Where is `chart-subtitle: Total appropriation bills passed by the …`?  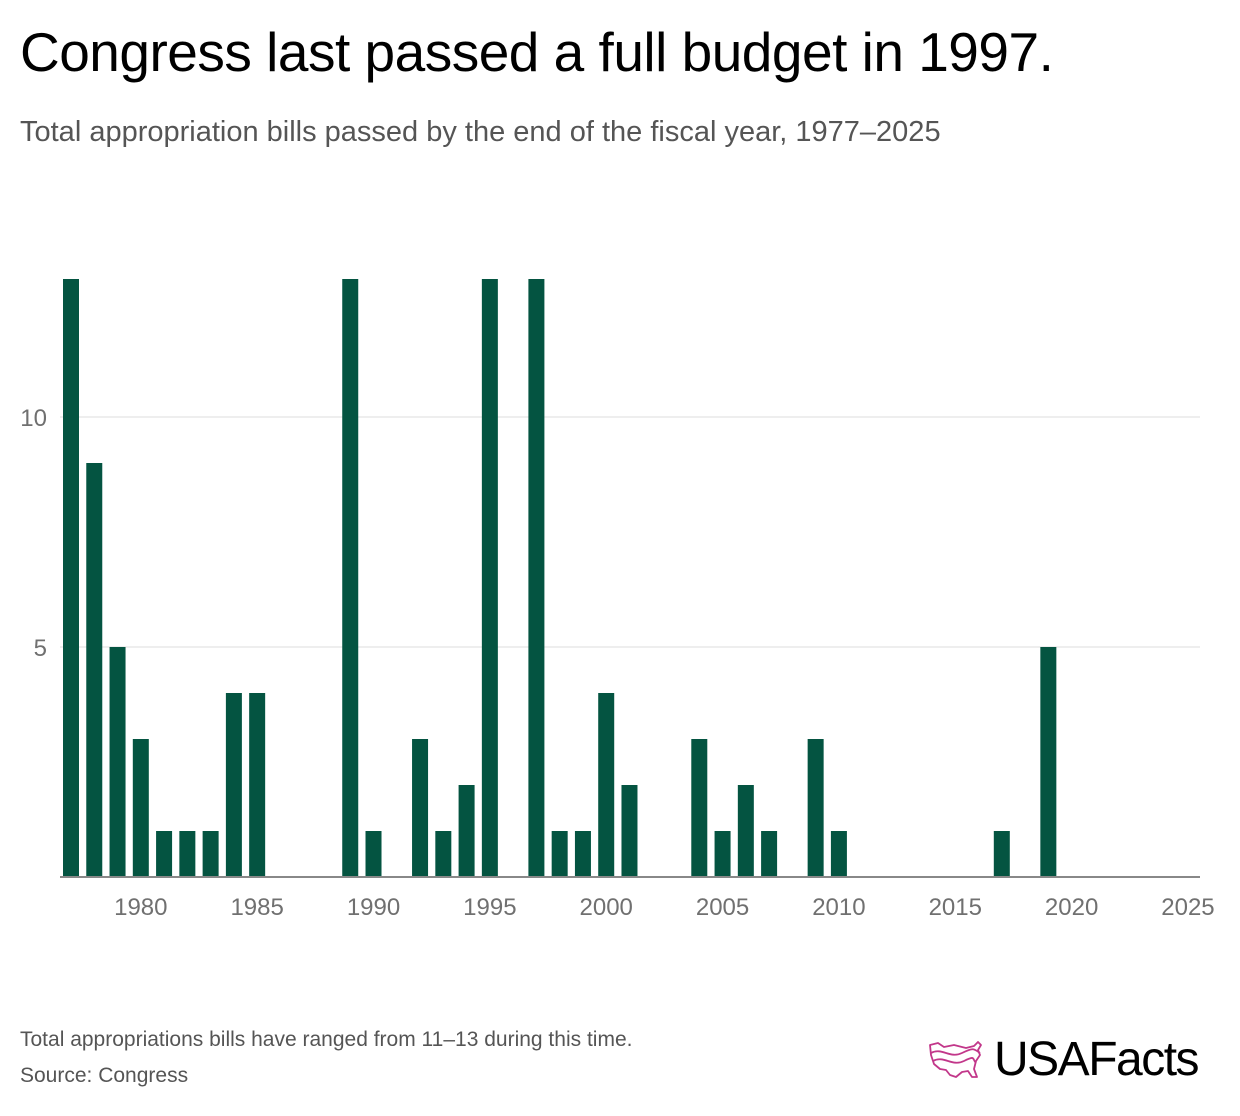
chart-subtitle: Total appropriation bills passed by the … is located at coordinates (480, 132).